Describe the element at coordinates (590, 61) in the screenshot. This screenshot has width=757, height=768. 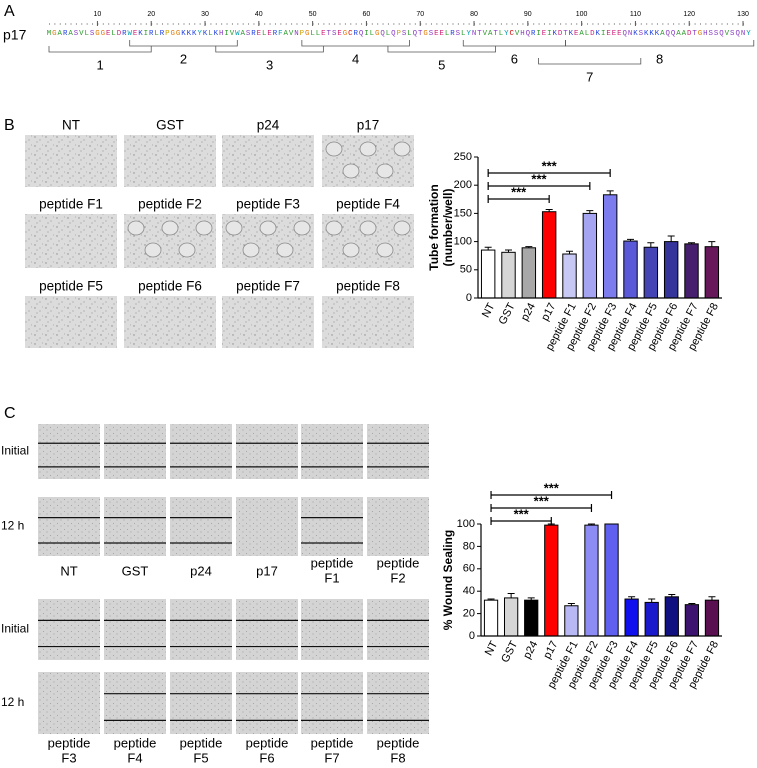
I see `fragment-bracket` at that location.